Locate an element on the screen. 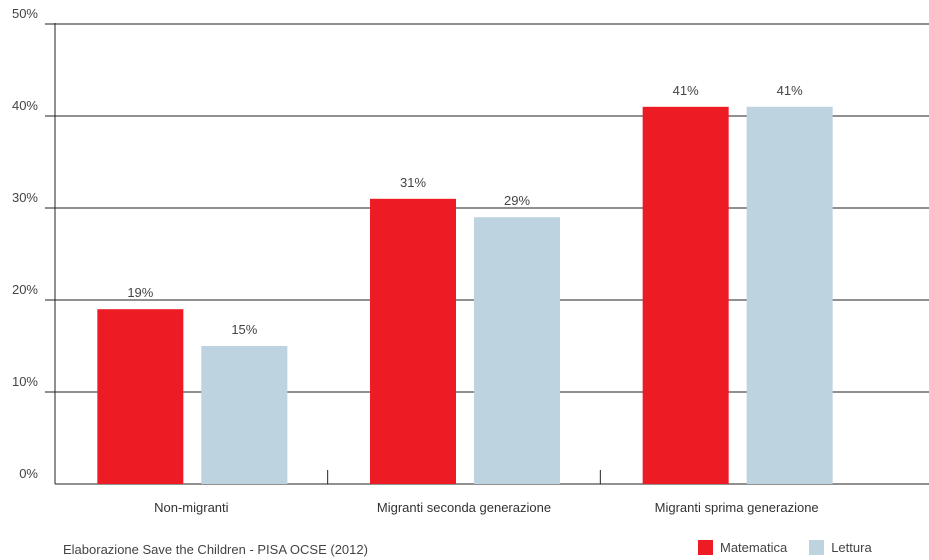 This screenshot has height=560, width=929. y-tick-label: 30% is located at coordinates (25, 197).